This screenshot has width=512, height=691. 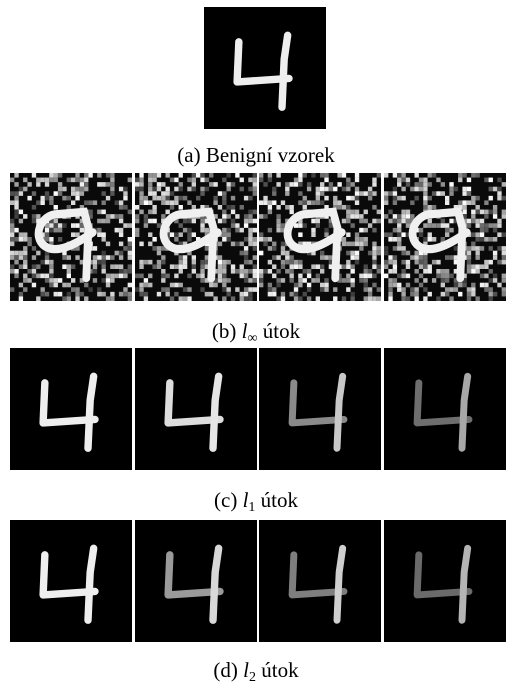 I want to click on caption-a: (a) Benigní vzorek, so click(x=256, y=155).